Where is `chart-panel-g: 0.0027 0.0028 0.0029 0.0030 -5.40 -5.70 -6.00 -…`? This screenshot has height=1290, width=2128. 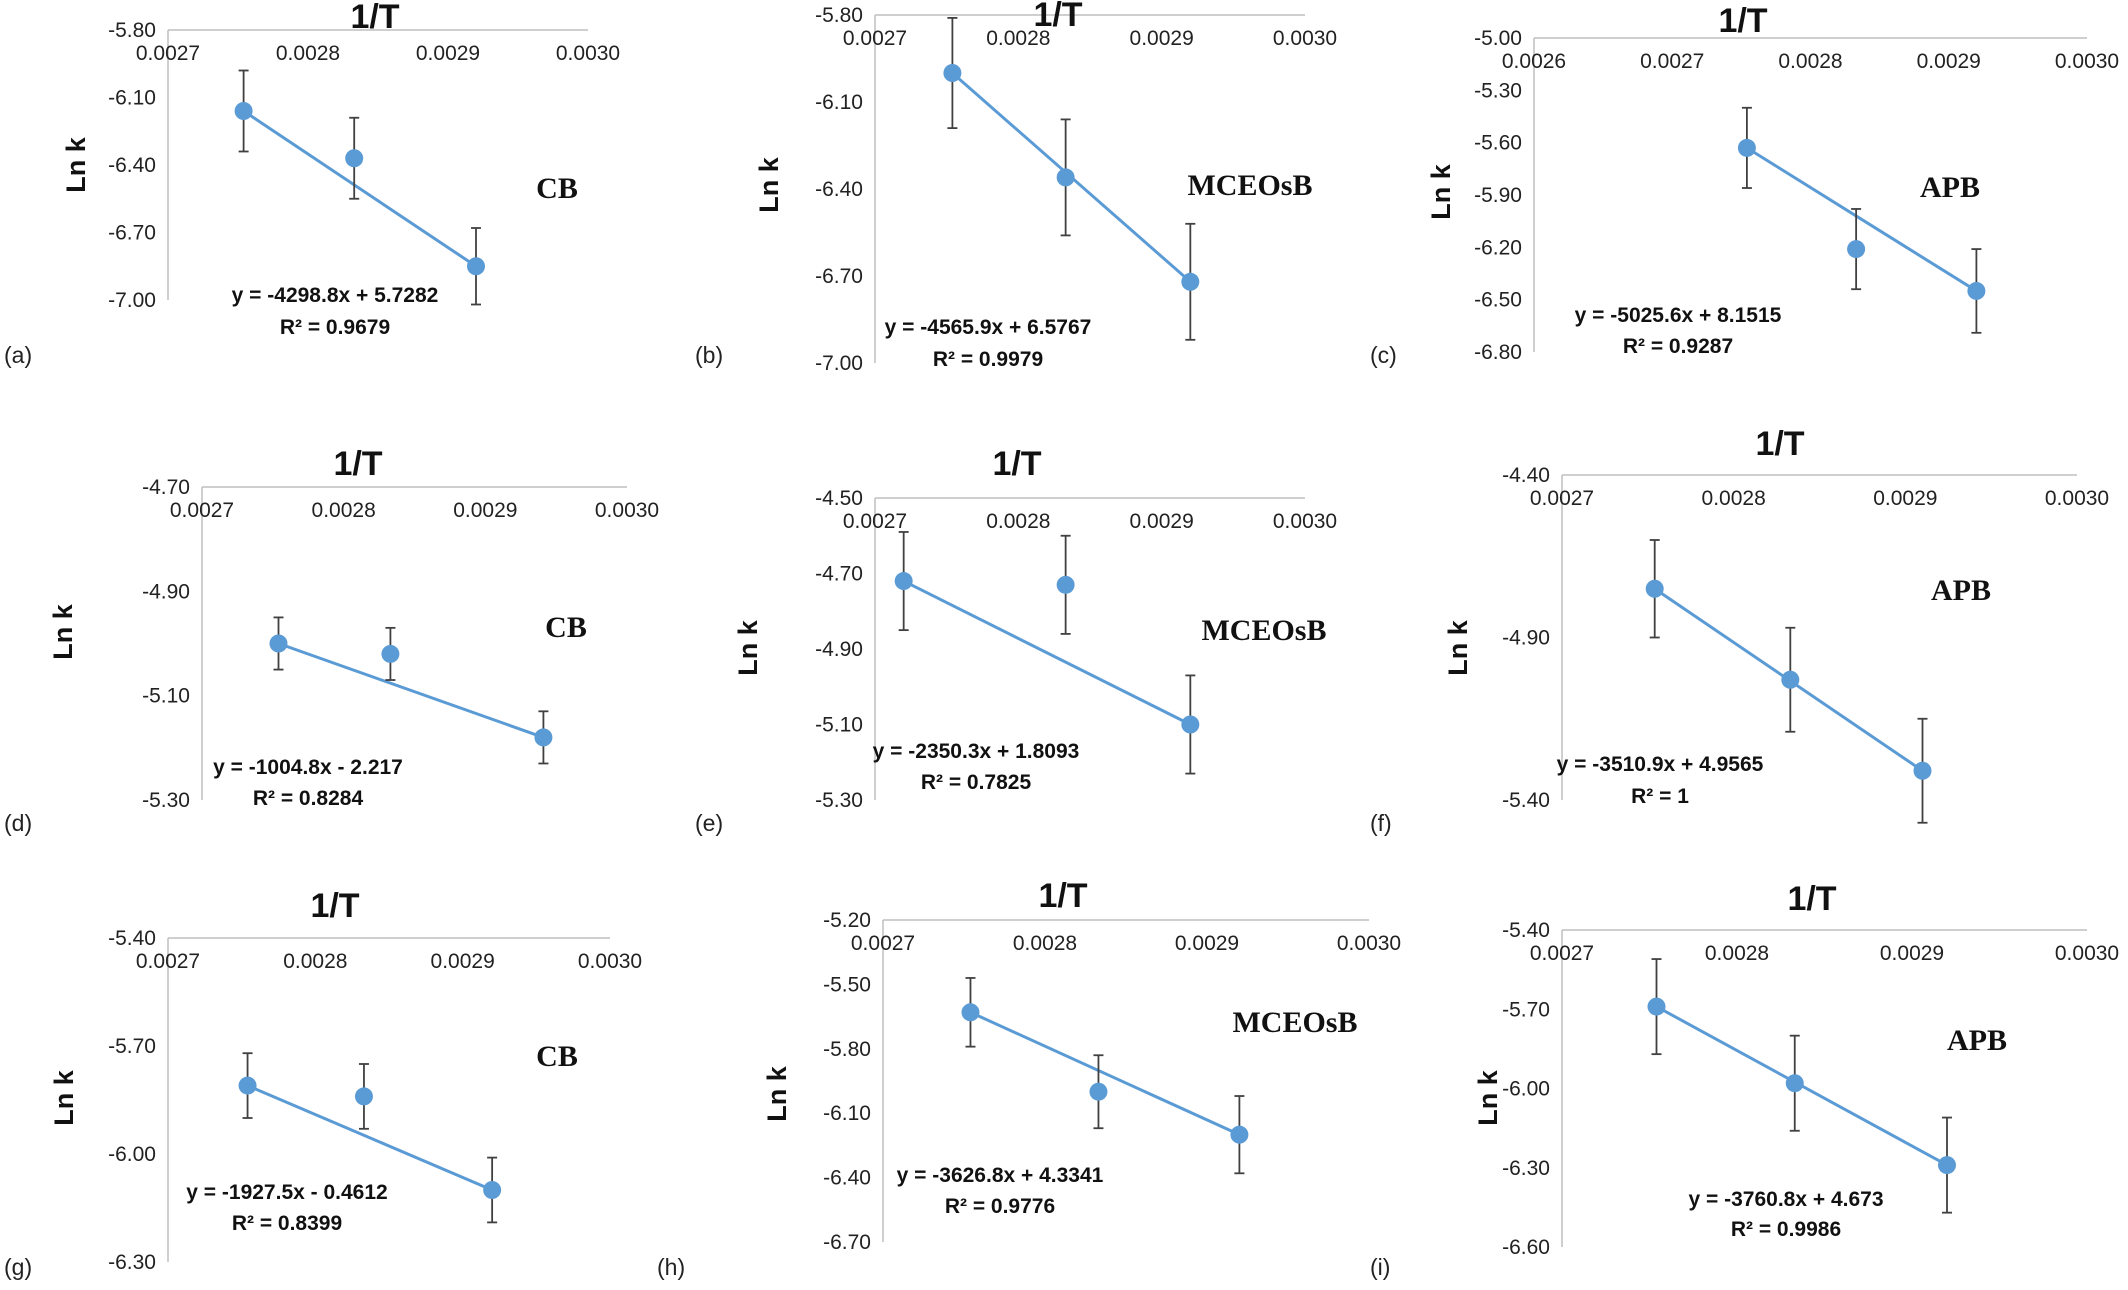
chart-panel-g: 0.0027 0.0028 0.0029 0.0030 -5.40 -5.70 -6.00 -… is located at coordinates (323, 1083).